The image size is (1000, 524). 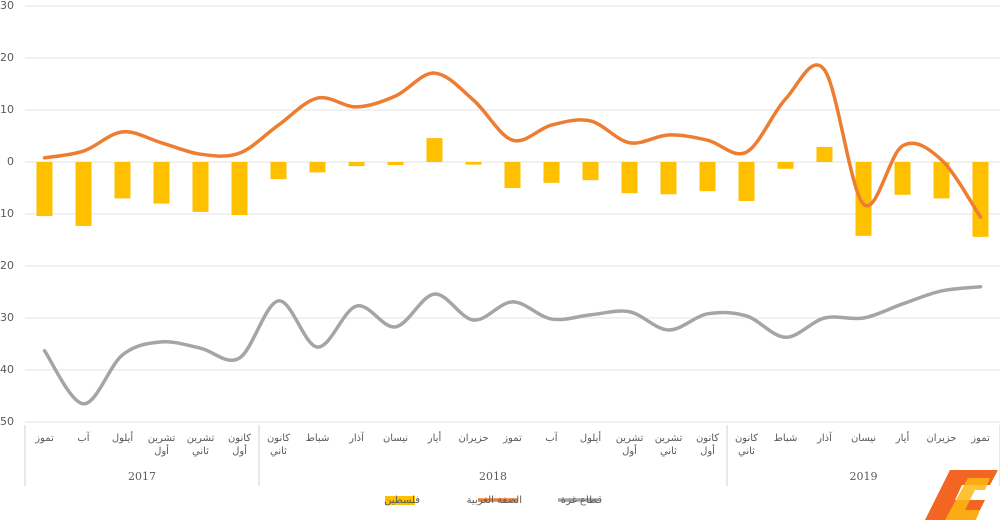 I want to click on year-label: 2017, so click(x=142, y=476).